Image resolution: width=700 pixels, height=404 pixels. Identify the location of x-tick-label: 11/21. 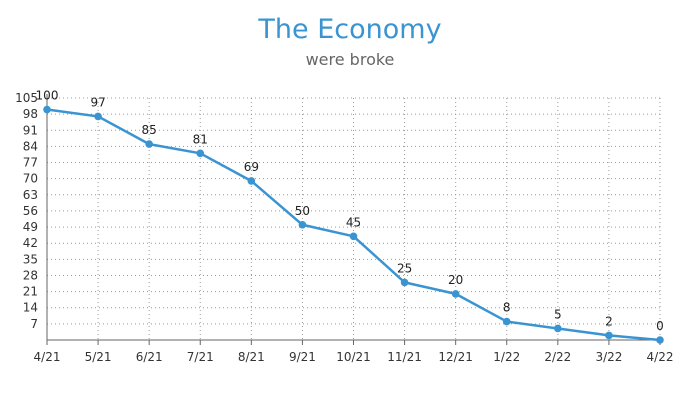
(404, 357).